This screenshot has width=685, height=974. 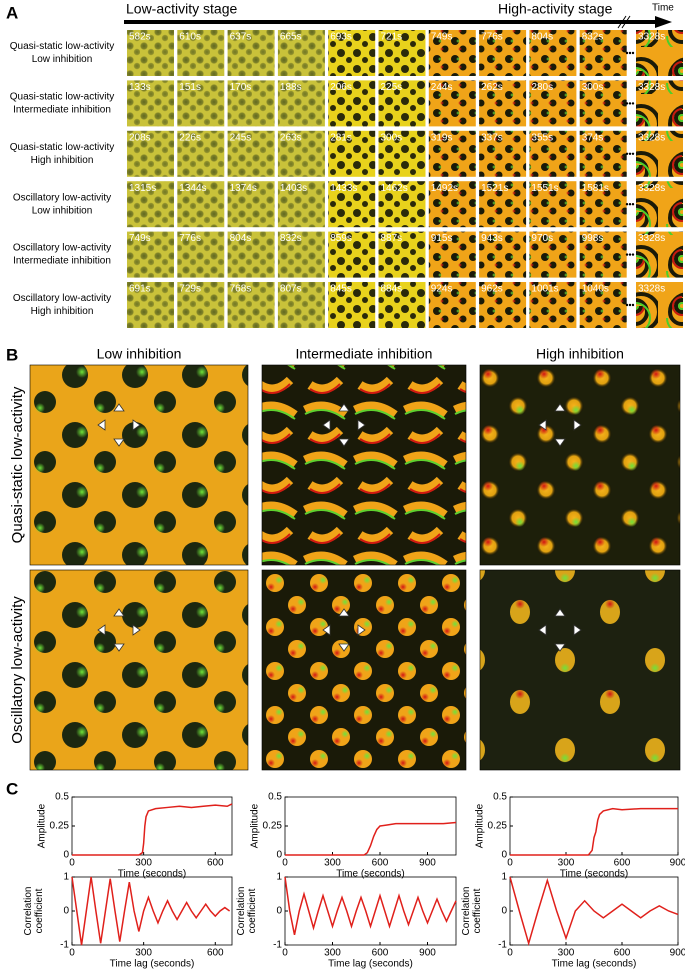 I want to click on time-stamp: 776s, so click(x=492, y=37).